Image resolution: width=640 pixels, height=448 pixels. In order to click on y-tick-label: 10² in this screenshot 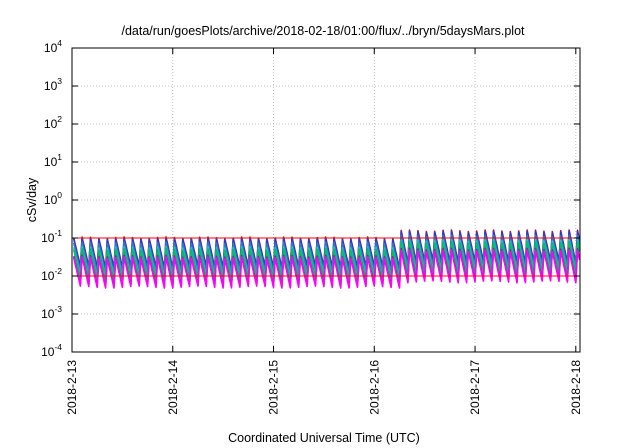, I will do `click(53, 122)`.